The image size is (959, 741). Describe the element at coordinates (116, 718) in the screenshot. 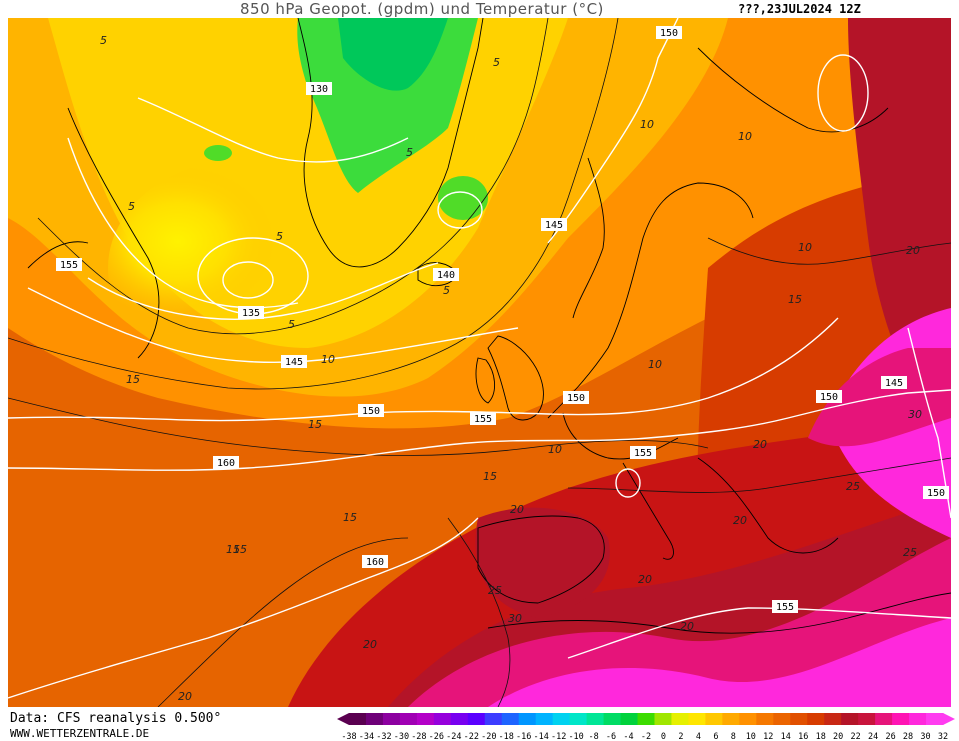

I see `data-source-label: Data: CFS reanalysis 0.500°` at that location.